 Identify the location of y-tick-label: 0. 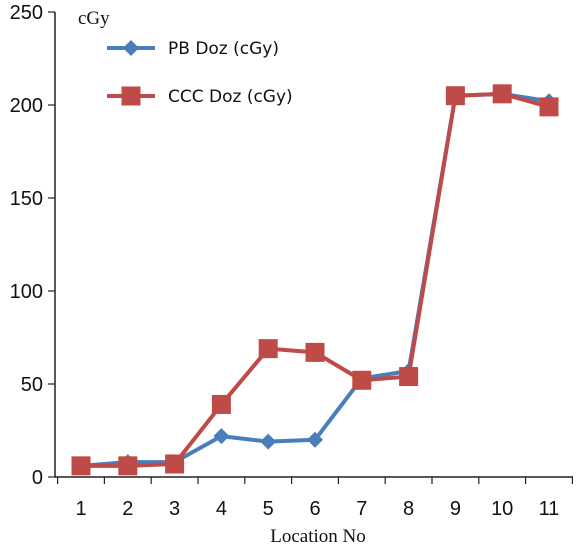
(37, 478).